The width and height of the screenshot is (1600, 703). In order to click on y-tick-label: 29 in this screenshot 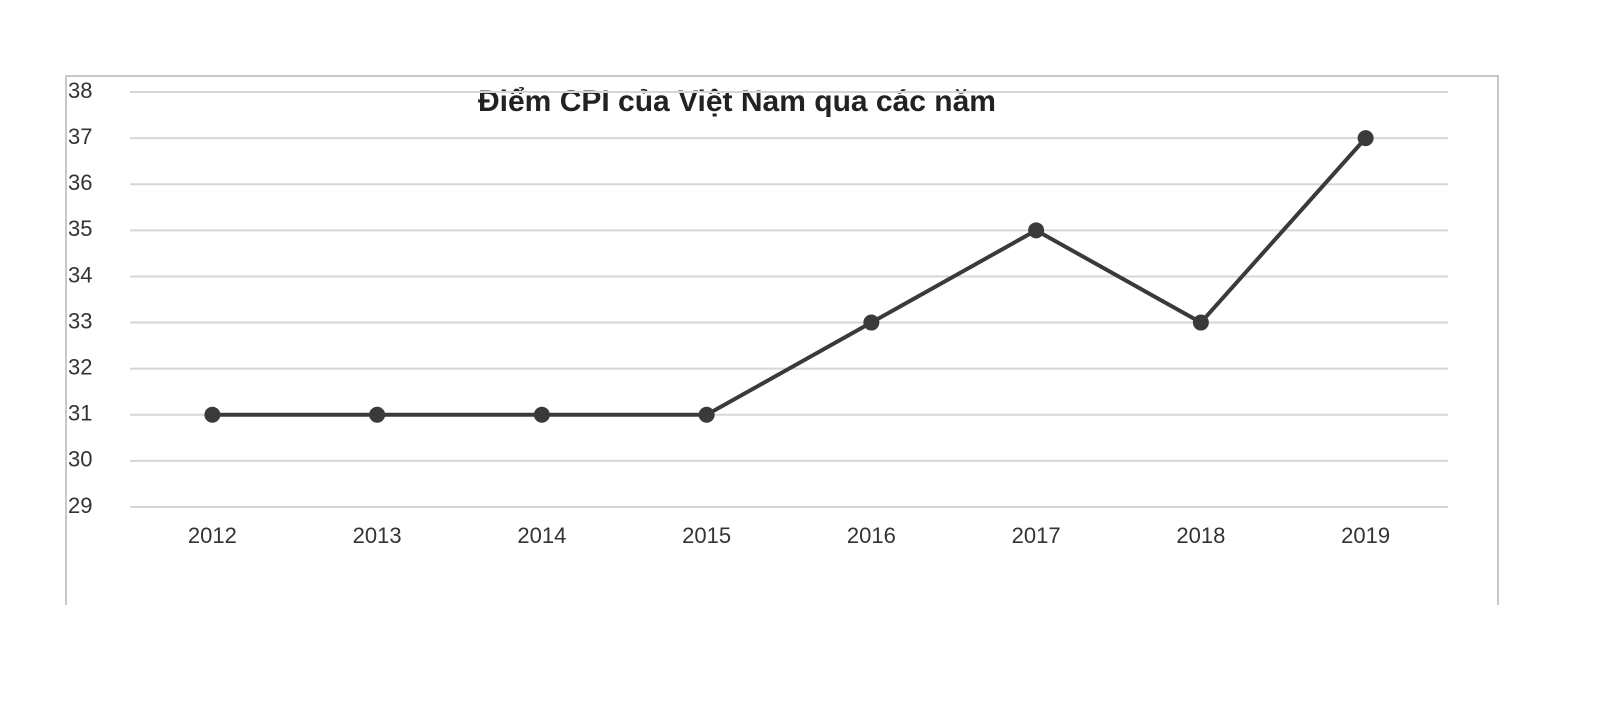, I will do `click(80, 505)`.